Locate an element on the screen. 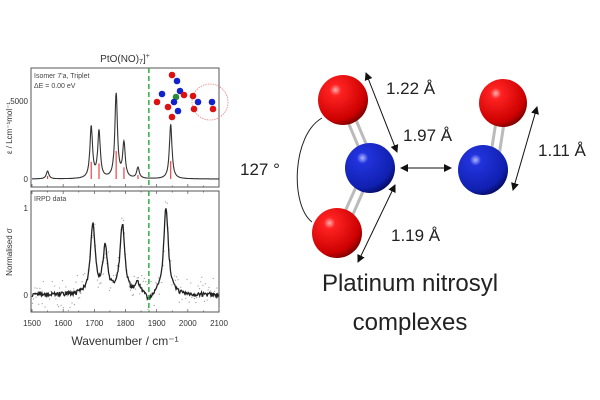 The image size is (600, 400). ytick-5000: 5000 is located at coordinates (19, 101).